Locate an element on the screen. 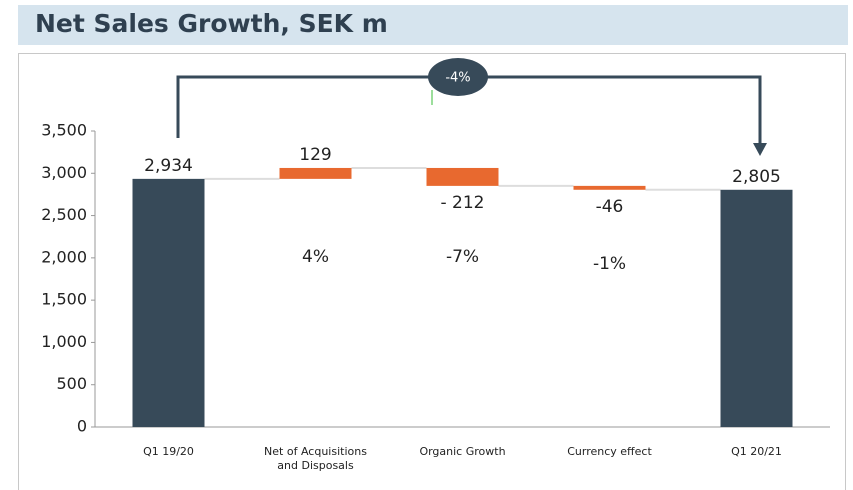 This screenshot has height=490, width=853. y-tick-label: 1,500 is located at coordinates (64, 299).